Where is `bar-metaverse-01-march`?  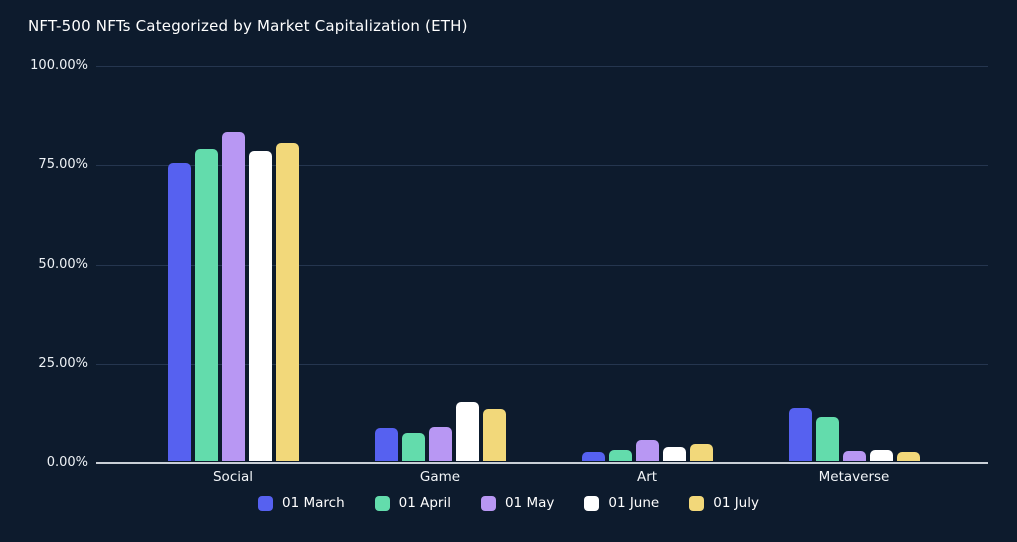
bar-metaverse-01-march is located at coordinates (800, 434).